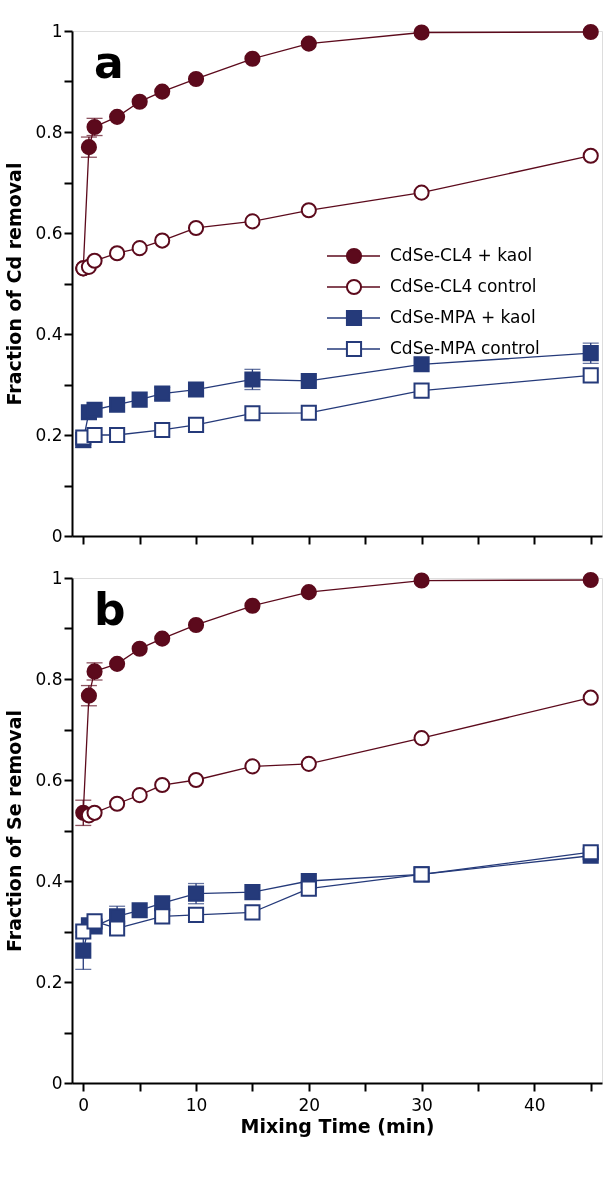  I want to click on annotation: b, so click(110, 609).